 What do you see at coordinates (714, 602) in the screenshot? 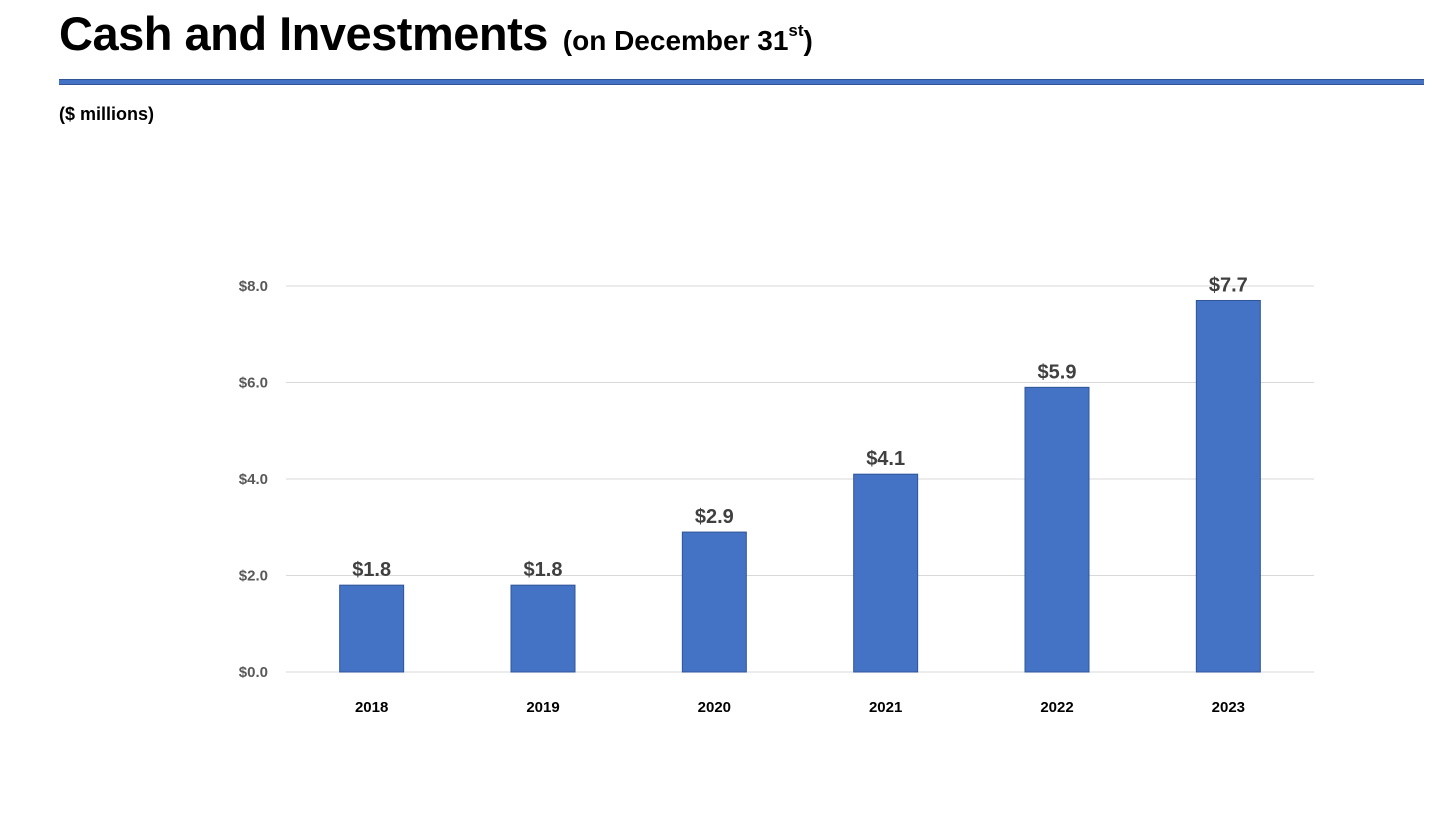
I see `bar-2020` at bounding box center [714, 602].